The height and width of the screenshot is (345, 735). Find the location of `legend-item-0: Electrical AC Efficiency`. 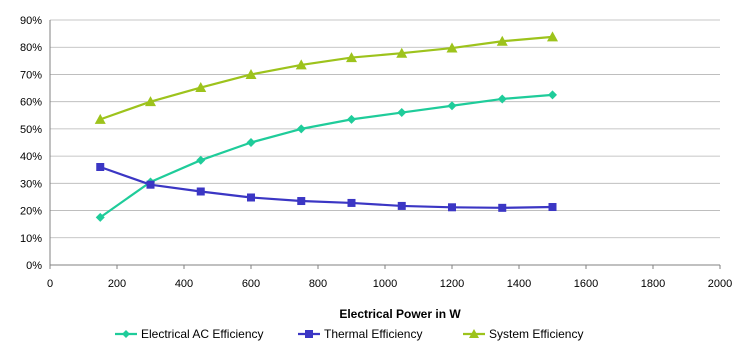

legend-item-0: Electrical AC Efficiency is located at coordinates (189, 334).